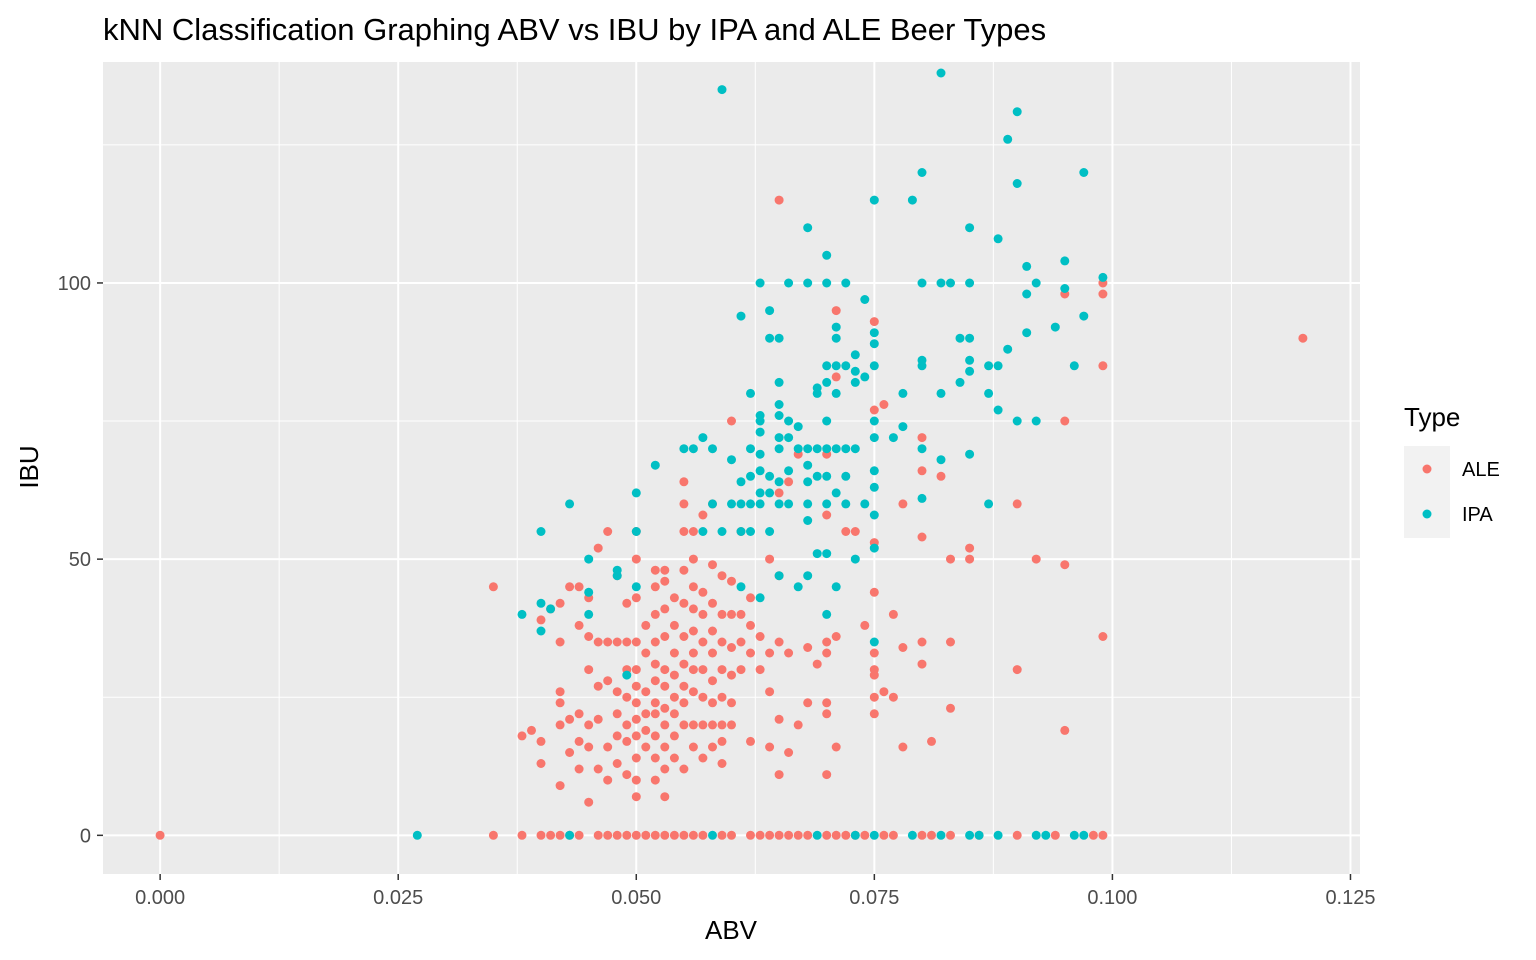  I want to click on x-tick-label: 0.075, so click(874, 898).